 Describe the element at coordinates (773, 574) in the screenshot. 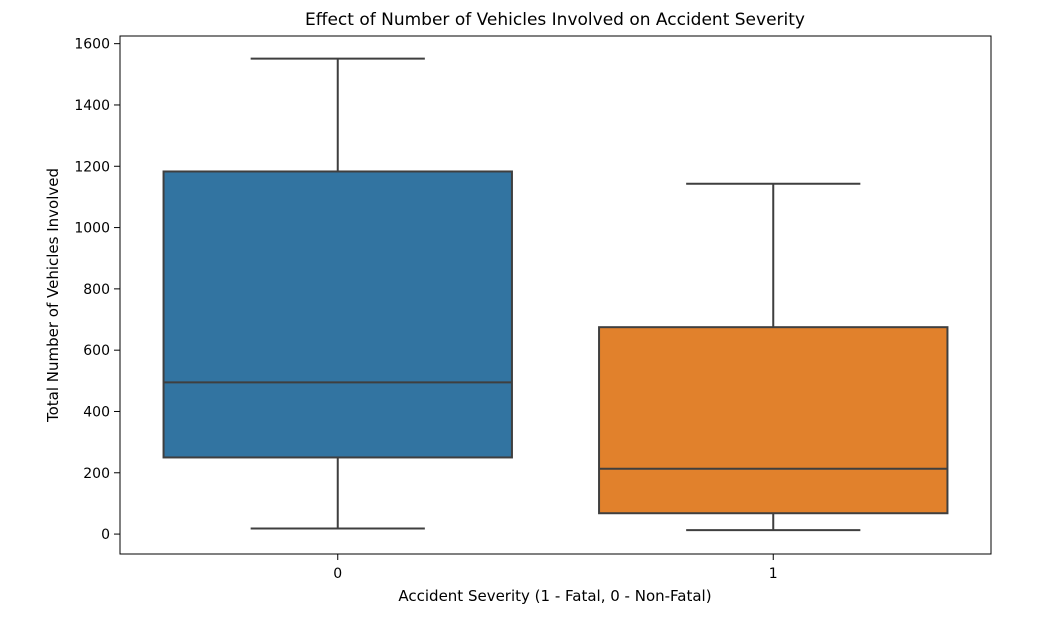

I see `x-tick-label: 1` at that location.